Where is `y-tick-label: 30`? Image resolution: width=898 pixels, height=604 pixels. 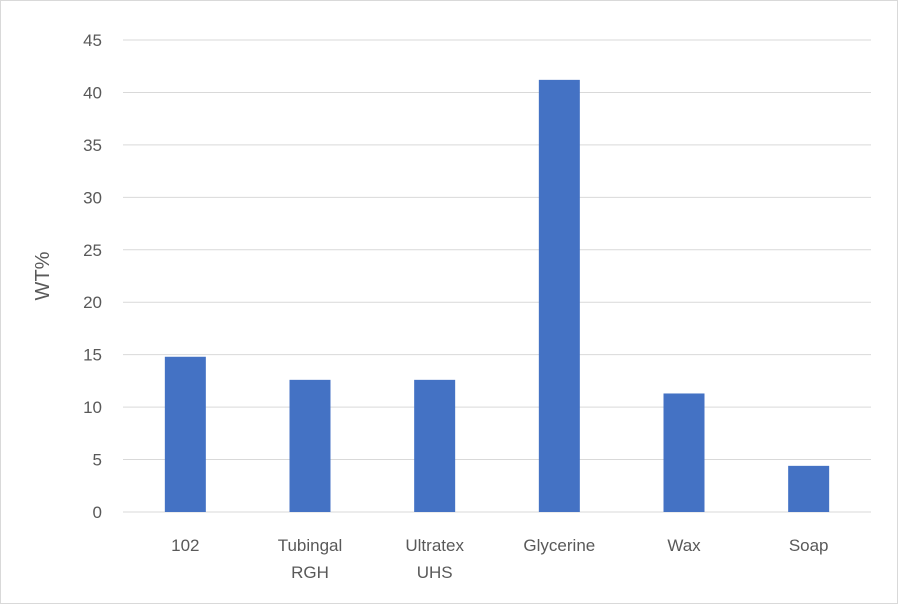 y-tick-label: 30 is located at coordinates (92, 197).